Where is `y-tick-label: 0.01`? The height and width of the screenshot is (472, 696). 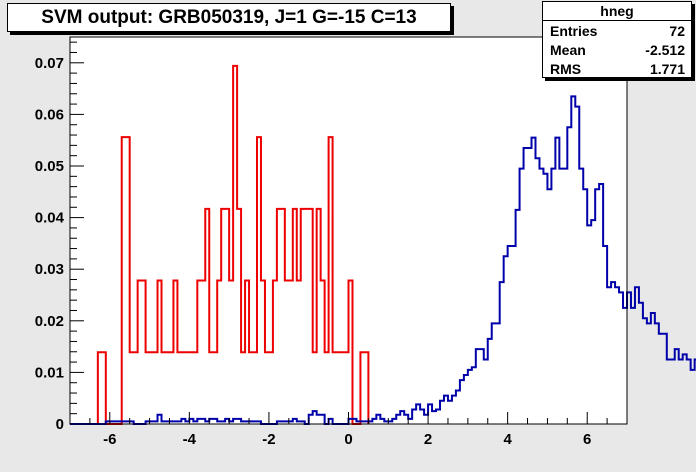
y-tick-label: 0.01 is located at coordinates (49, 372).